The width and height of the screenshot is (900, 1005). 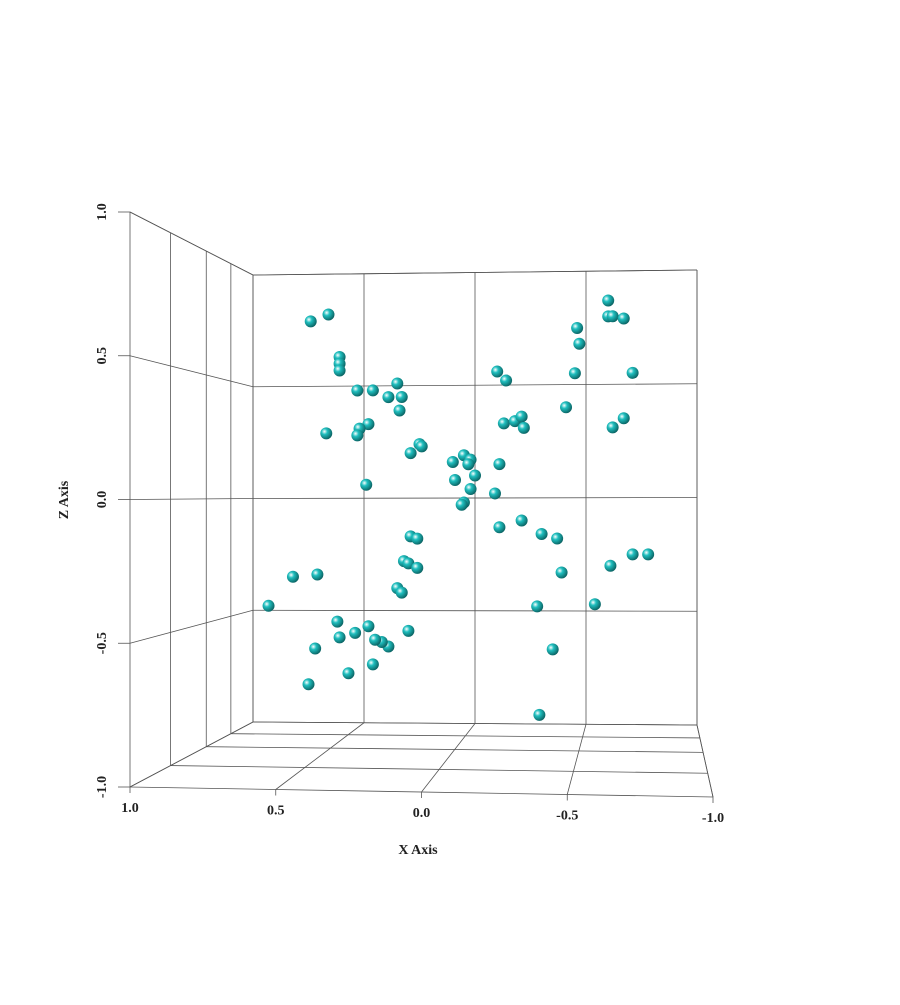 I want to click on z-tick-label: -0.5, so click(x=102, y=643).